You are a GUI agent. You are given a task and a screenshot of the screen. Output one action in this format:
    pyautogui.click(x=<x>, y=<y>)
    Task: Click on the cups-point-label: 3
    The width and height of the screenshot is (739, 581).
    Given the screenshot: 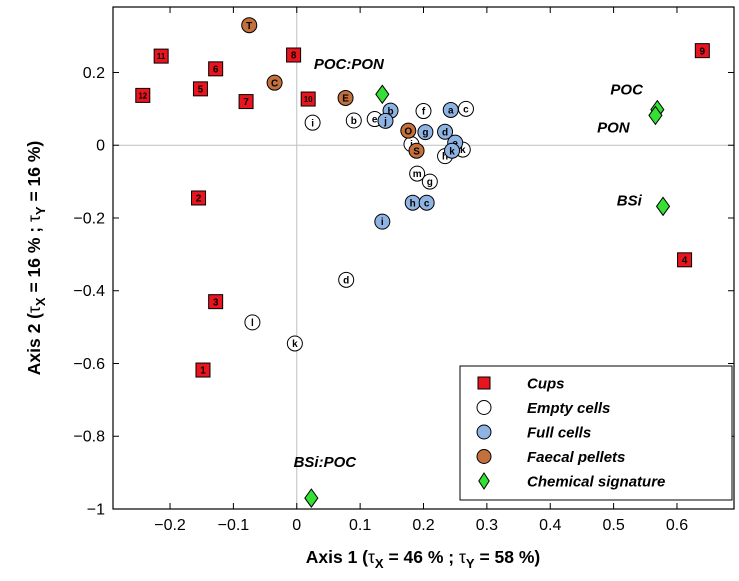 What is the action you would take?
    pyautogui.click(x=216, y=302)
    